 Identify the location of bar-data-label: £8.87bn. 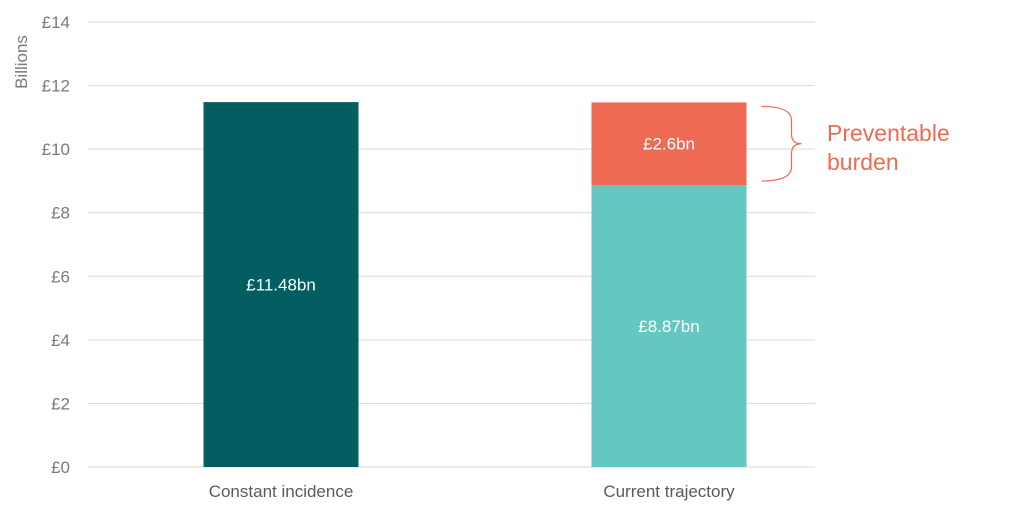
(668, 326).